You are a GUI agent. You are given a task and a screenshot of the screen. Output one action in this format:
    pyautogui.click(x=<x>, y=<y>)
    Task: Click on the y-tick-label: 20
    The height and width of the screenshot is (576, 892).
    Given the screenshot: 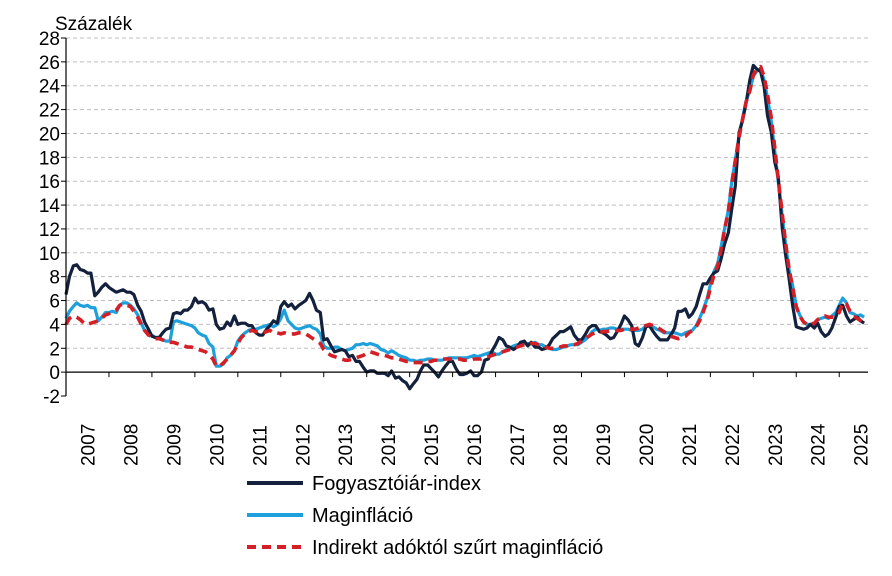 What is the action you would take?
    pyautogui.click(x=49, y=134)
    